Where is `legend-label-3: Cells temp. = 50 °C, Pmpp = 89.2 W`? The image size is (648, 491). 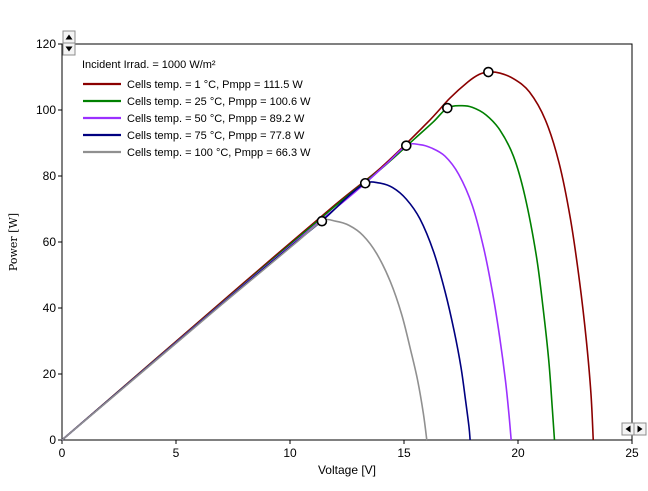 legend-label-3: Cells temp. = 50 °C, Pmpp = 89.2 W is located at coordinates (216, 119).